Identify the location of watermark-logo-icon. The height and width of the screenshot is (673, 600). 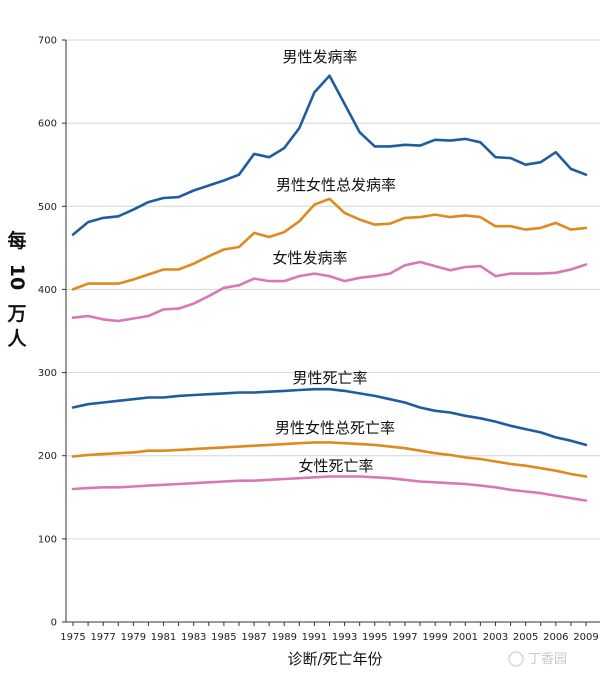
(516, 659).